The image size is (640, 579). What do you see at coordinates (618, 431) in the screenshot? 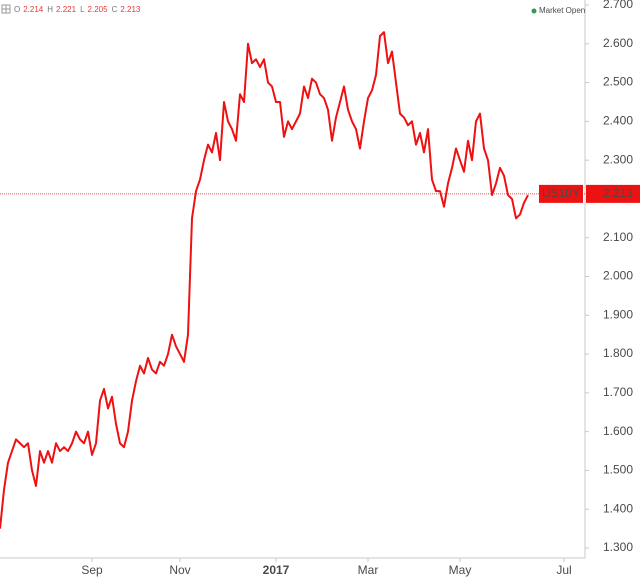
I see `y-tick-label: 1.600` at bounding box center [618, 431].